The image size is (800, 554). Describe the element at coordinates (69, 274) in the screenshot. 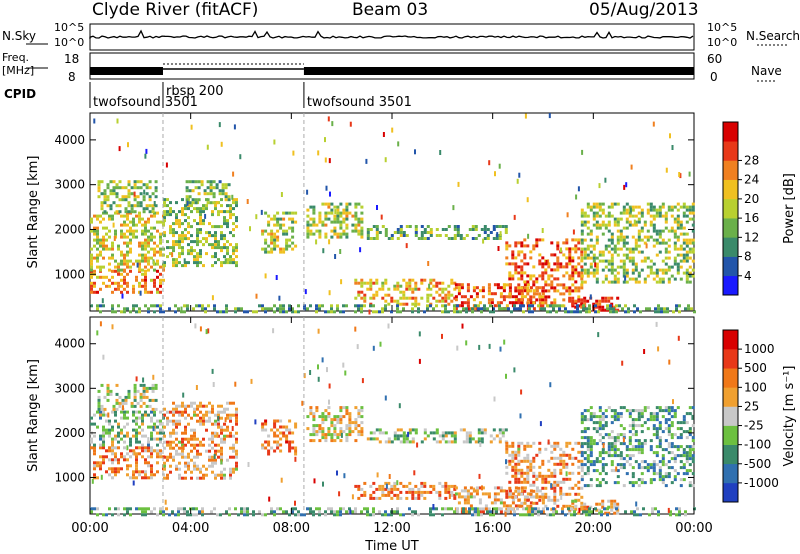

I see `y-tick-label: 1000` at that location.